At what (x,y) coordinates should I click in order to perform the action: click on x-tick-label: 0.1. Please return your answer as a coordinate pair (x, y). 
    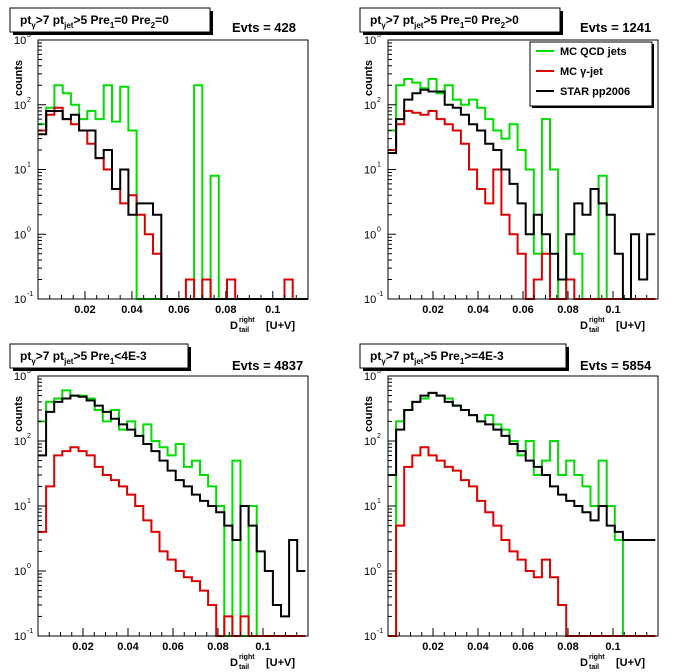
    Looking at the image, I should click on (612, 647).